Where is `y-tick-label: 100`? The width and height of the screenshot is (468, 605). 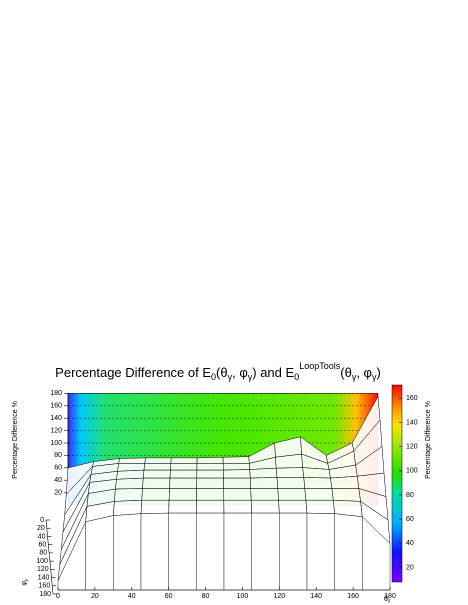
y-tick-label: 100 is located at coordinates (42, 561).